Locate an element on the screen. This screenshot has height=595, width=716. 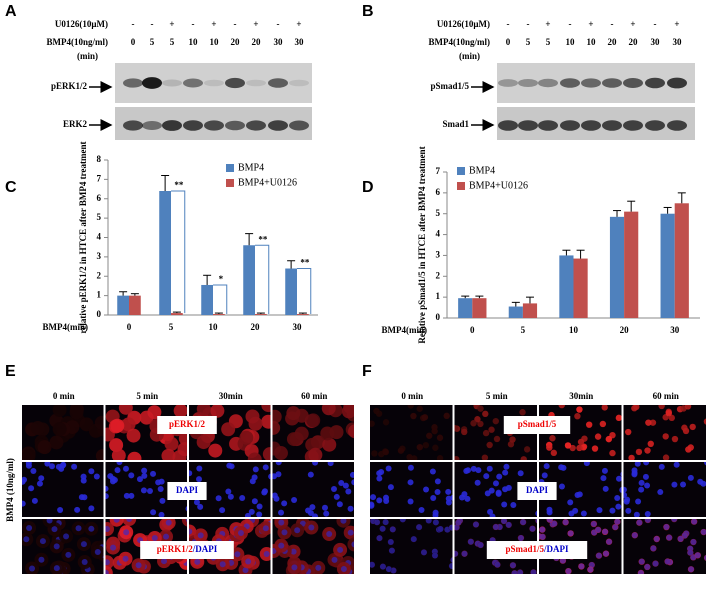
x-tick-label: 20 is located at coordinates (256, 327).